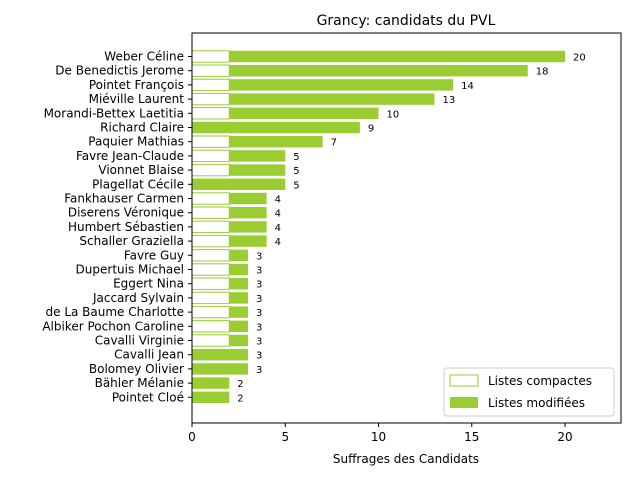 The image size is (640, 484). I want to click on value-label: 9, so click(371, 129).